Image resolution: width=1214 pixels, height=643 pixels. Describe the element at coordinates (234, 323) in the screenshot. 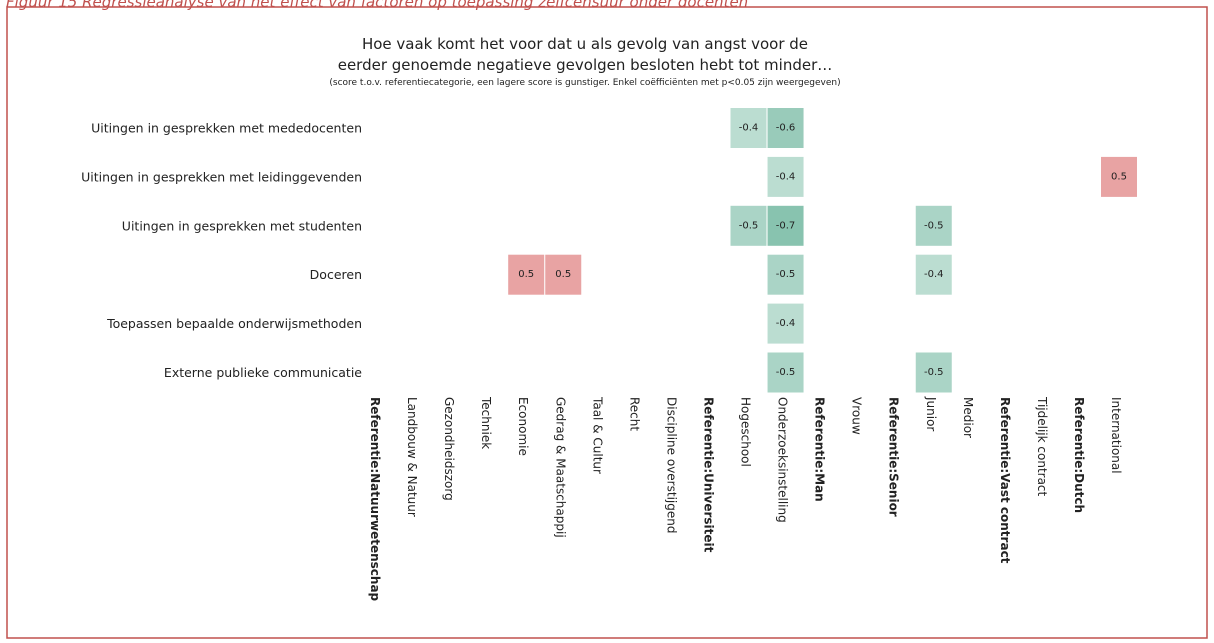

I see `row-label: Toepassen bepaalde onderwijsmethoden` at that location.